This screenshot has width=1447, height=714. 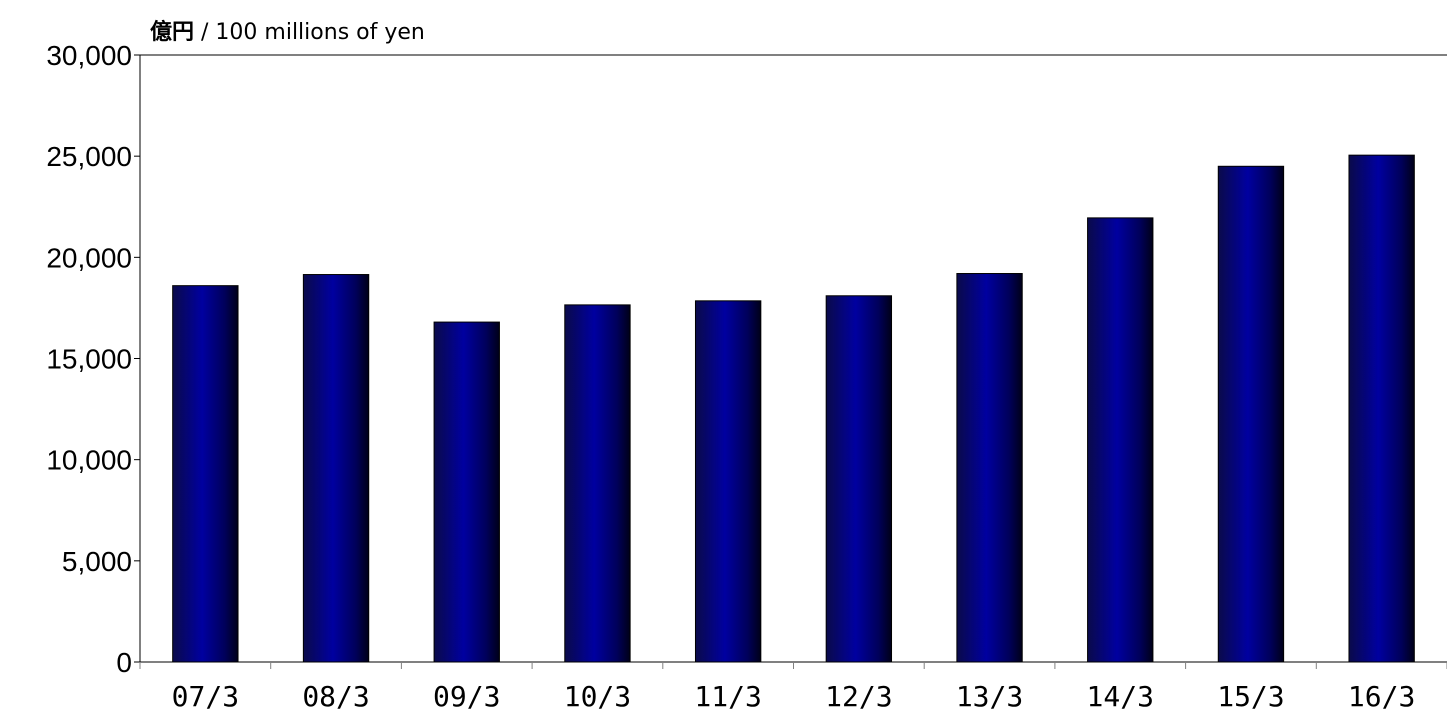 What do you see at coordinates (124, 662) in the screenshot?
I see `y-tick-label: 0` at bounding box center [124, 662].